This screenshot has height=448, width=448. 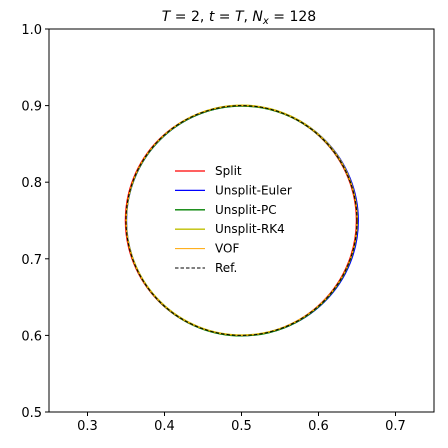 I want to click on y-tick-label: 1.0, so click(x=31, y=30).